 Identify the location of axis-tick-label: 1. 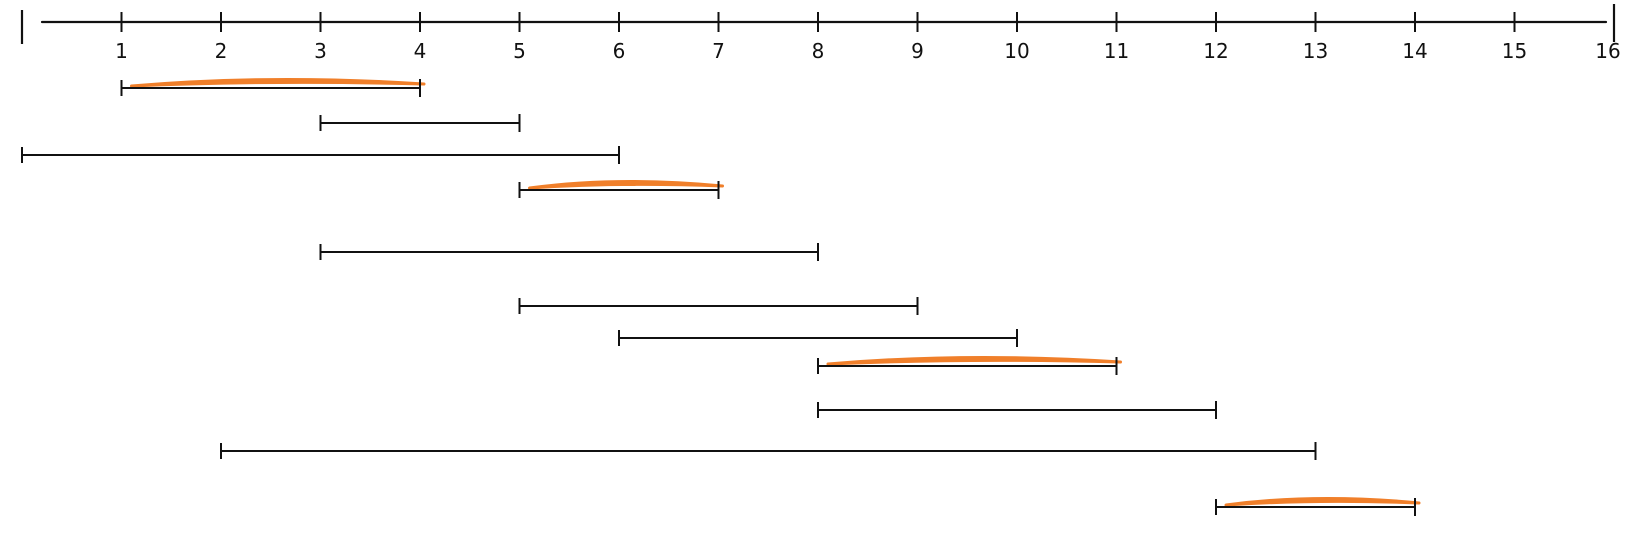
(121, 51).